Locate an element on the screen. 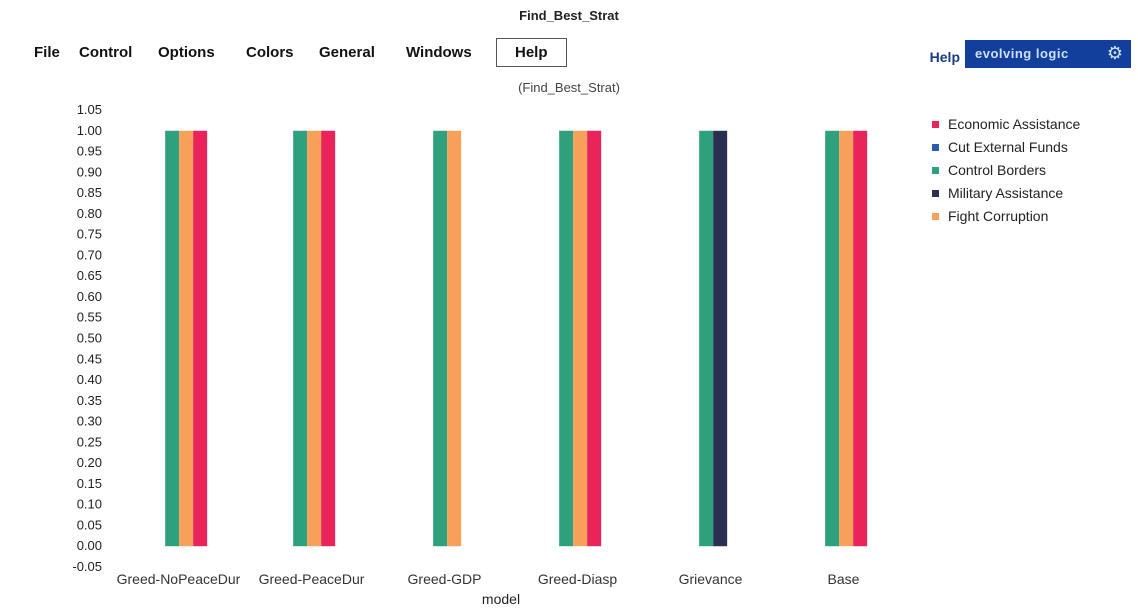 The width and height of the screenshot is (1138, 611). y-tick-label: 0.60 is located at coordinates (89, 296).